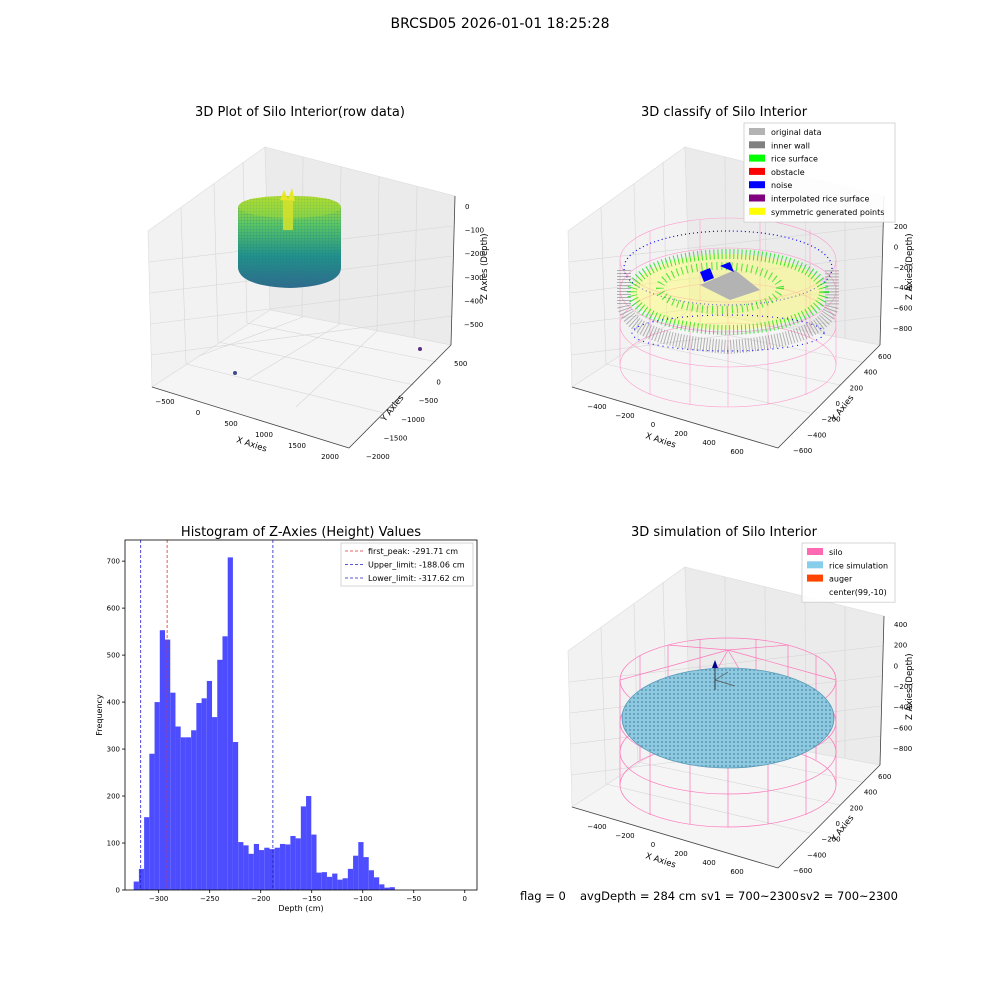 The image size is (1000, 1000). I want to click on raw-z-tick-label: 0, so click(467, 207).